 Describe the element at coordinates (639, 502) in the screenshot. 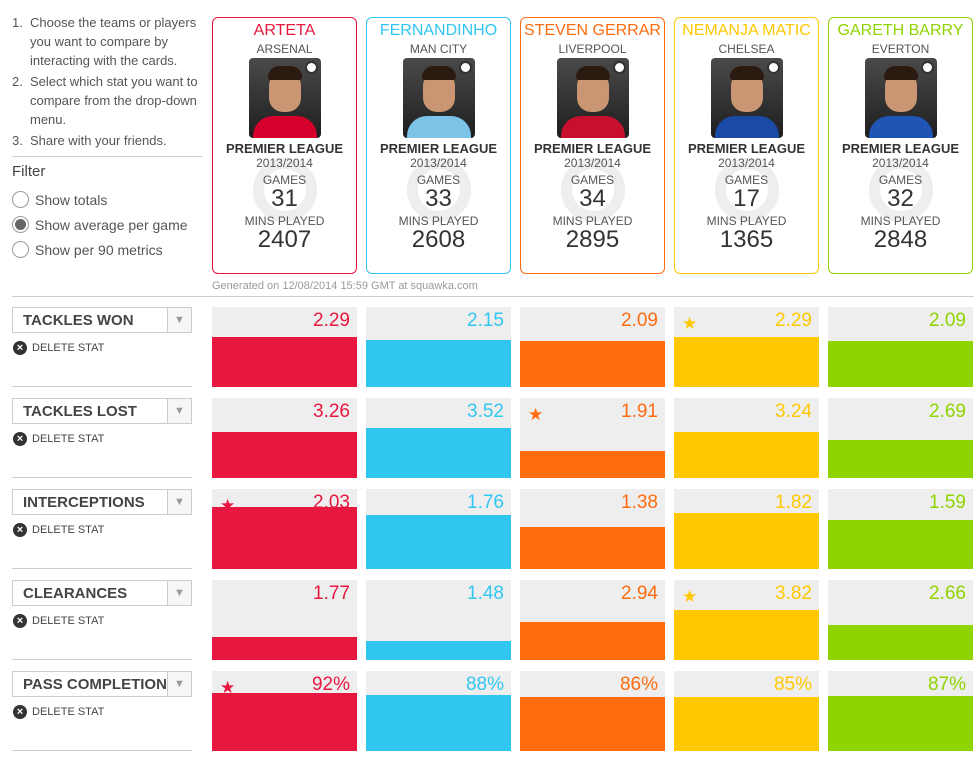

I see `stat-value: 1.38` at that location.